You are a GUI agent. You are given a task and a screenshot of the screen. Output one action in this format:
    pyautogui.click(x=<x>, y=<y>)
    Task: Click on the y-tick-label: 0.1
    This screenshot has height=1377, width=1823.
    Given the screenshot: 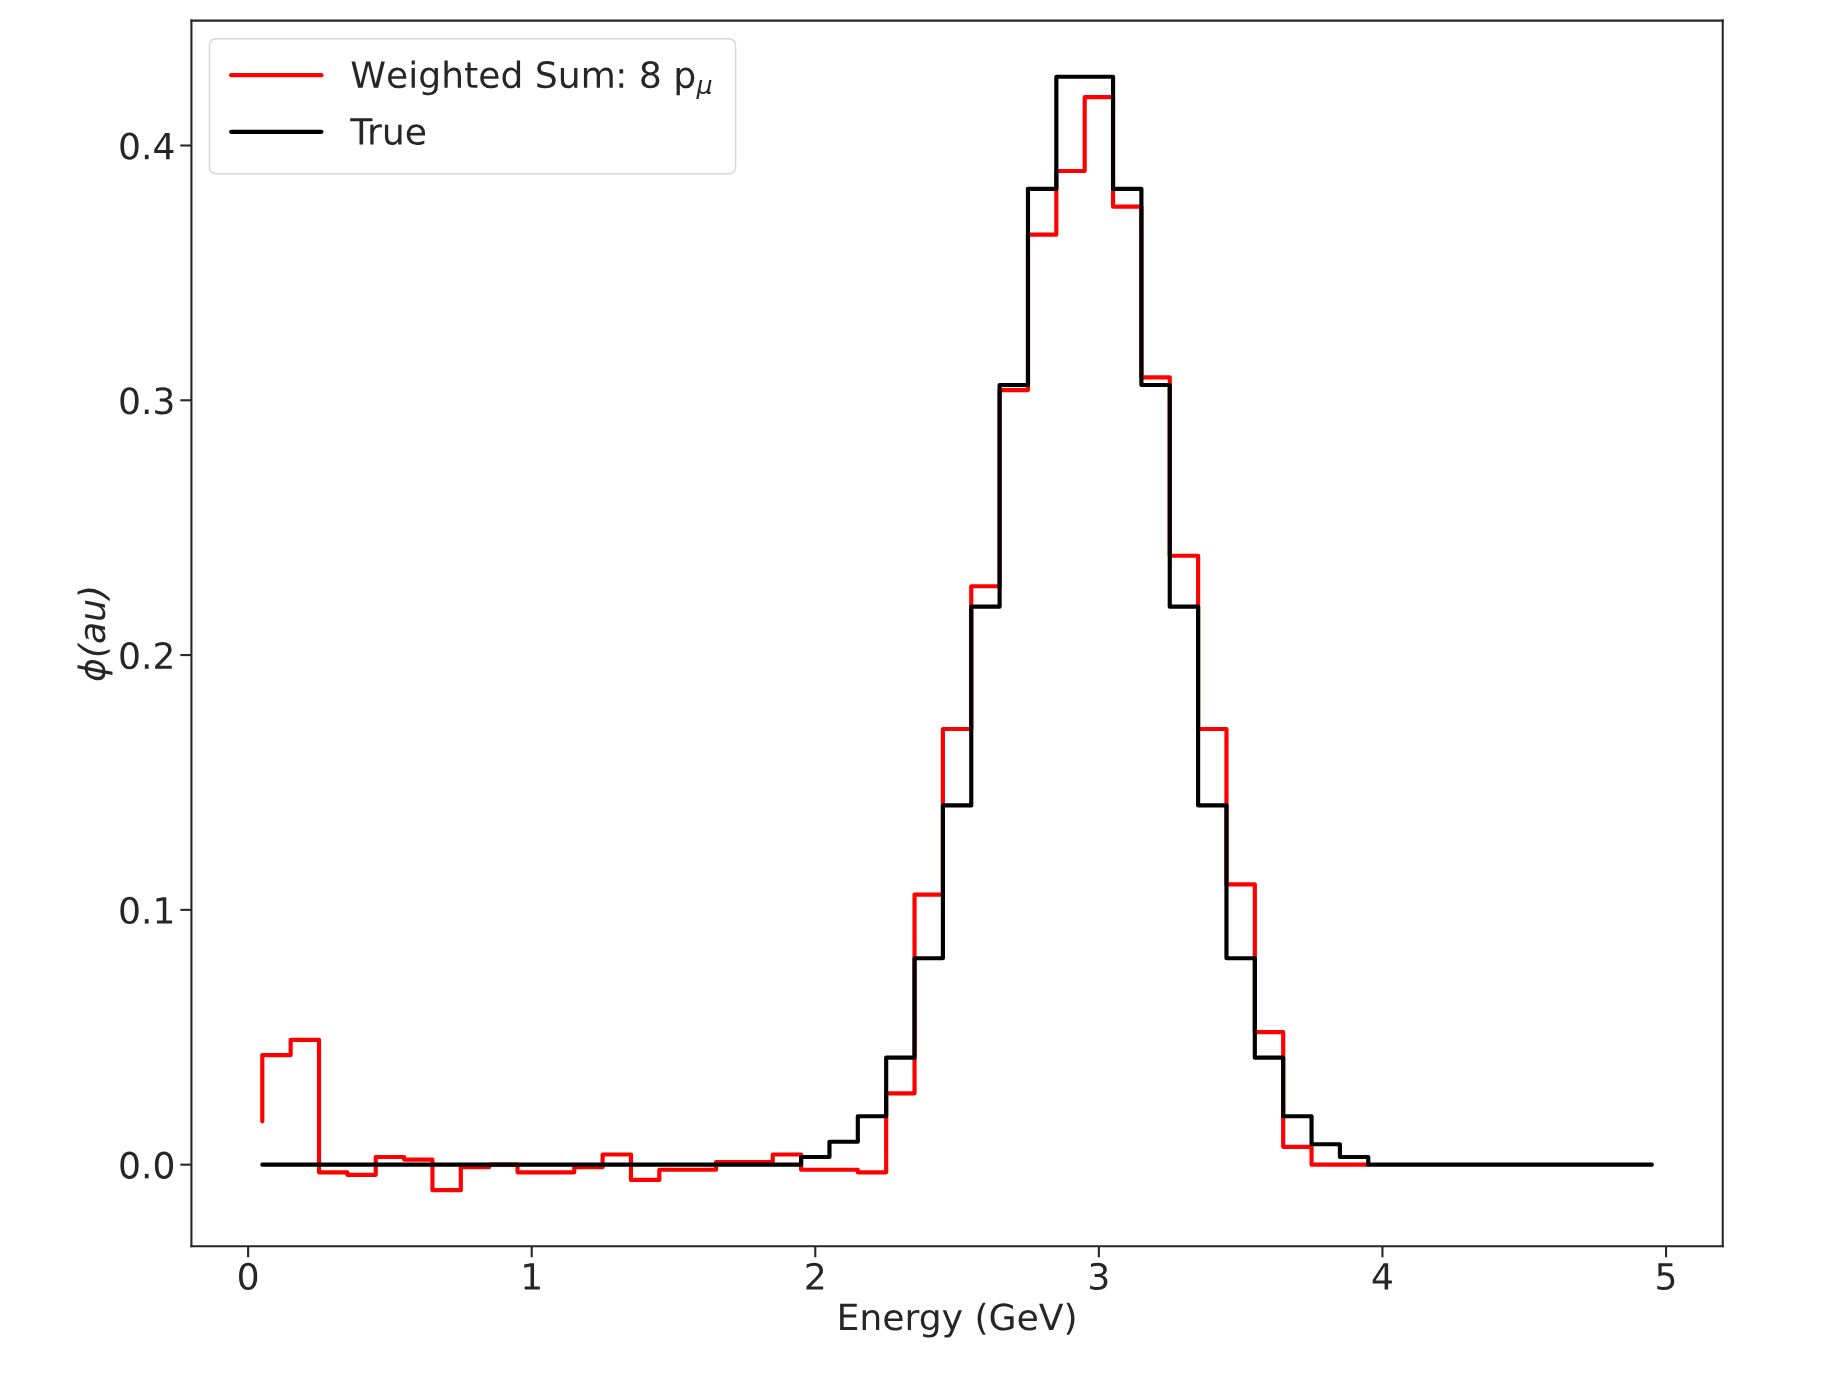 What is the action you would take?
    pyautogui.click(x=146, y=910)
    